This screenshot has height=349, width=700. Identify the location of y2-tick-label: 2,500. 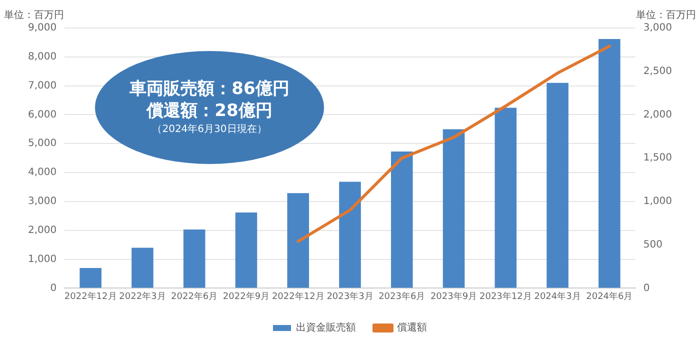
(657, 71).